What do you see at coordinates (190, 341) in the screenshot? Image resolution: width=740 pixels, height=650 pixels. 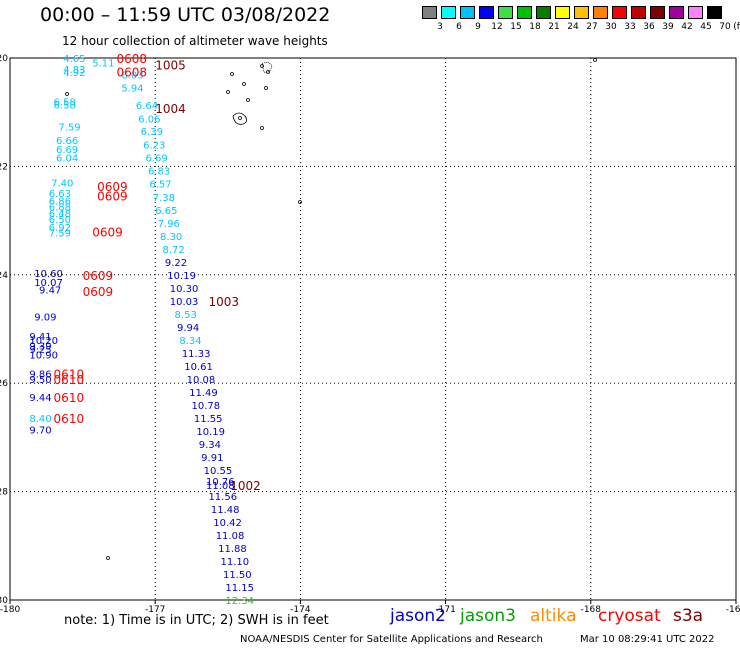 I see `wave-height-label: 8.34` at bounding box center [190, 341].